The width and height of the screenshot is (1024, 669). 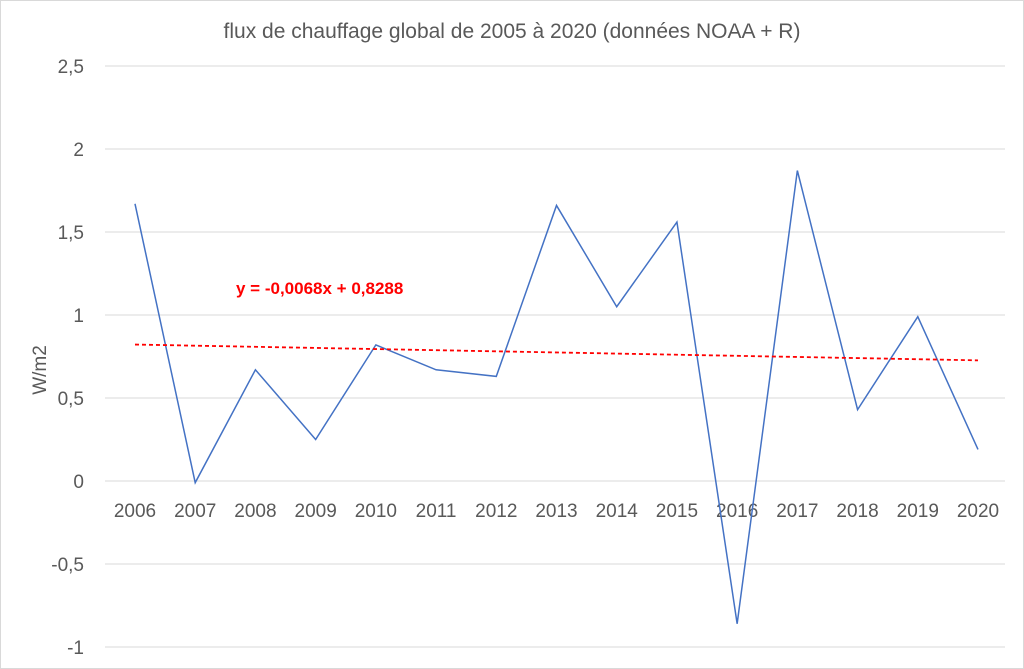 What do you see at coordinates (617, 511) in the screenshot?
I see `x-tick-label: 2014` at bounding box center [617, 511].